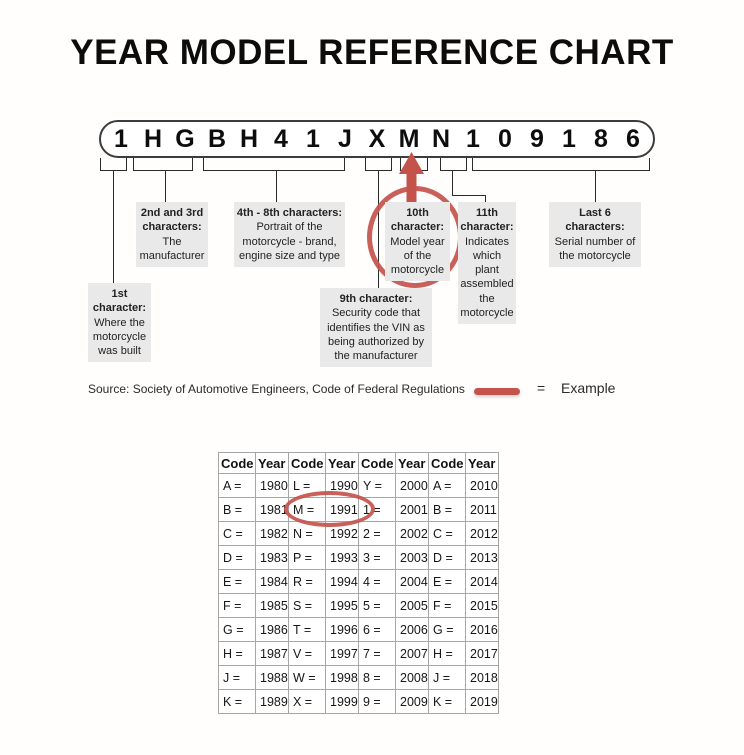 The height and width of the screenshot is (755, 744). What do you see at coordinates (153, 138) in the screenshot?
I see `vin-character: H` at bounding box center [153, 138].